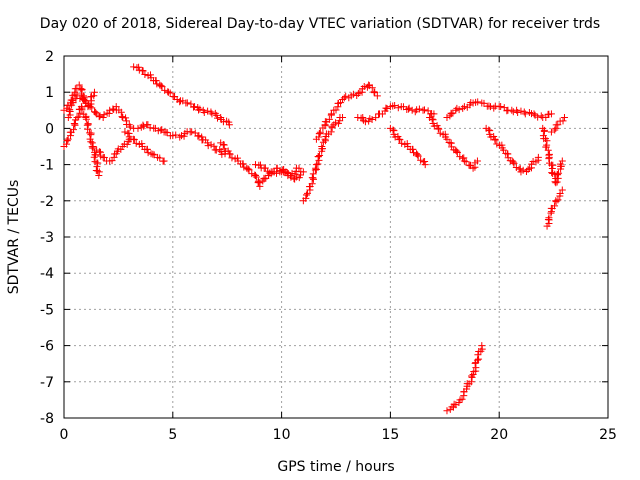 The height and width of the screenshot is (480, 640). Describe the element at coordinates (47, 383) in the screenshot. I see `y-tick-label: -7` at that location.